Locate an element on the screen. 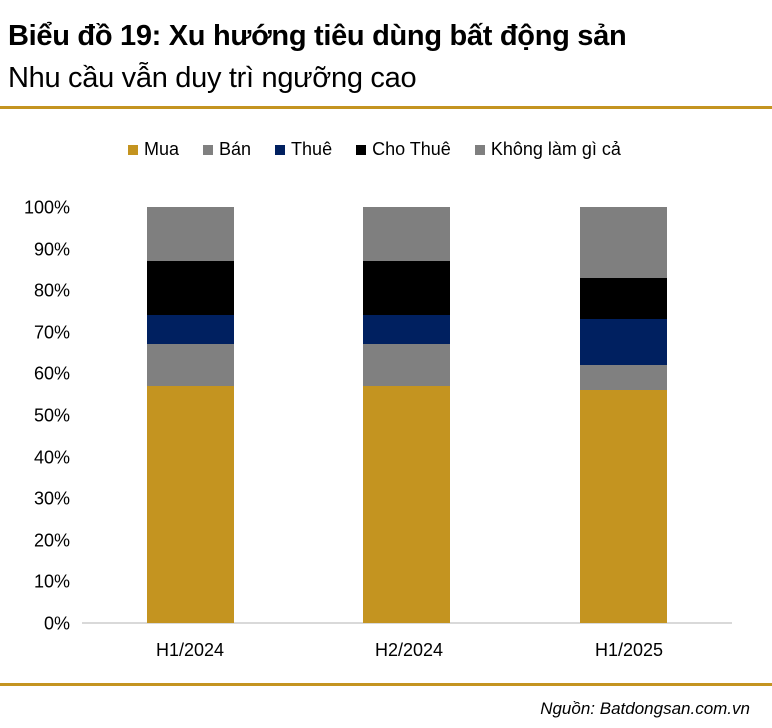 This screenshot has height=728, width=772. legend-item-mua: Mua is located at coordinates (153, 149).